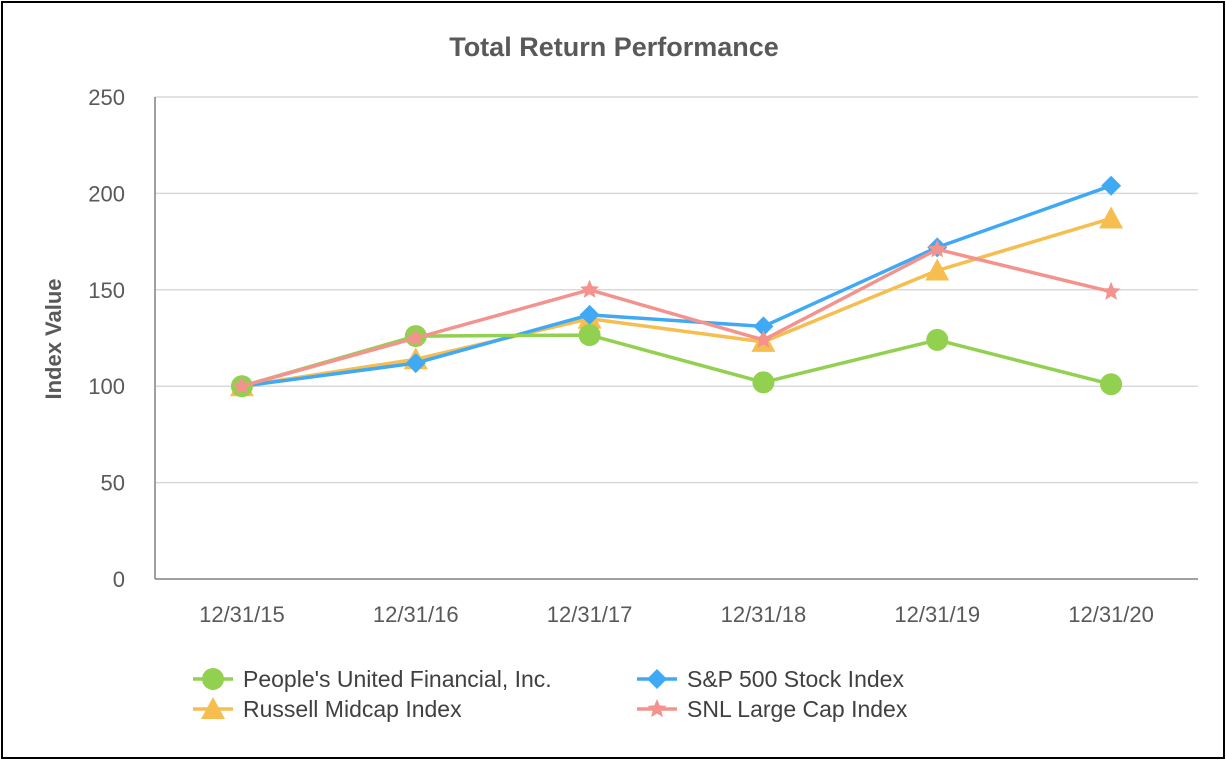  I want to click on legend-entry: SNL Large Cap Index, so click(772, 709).